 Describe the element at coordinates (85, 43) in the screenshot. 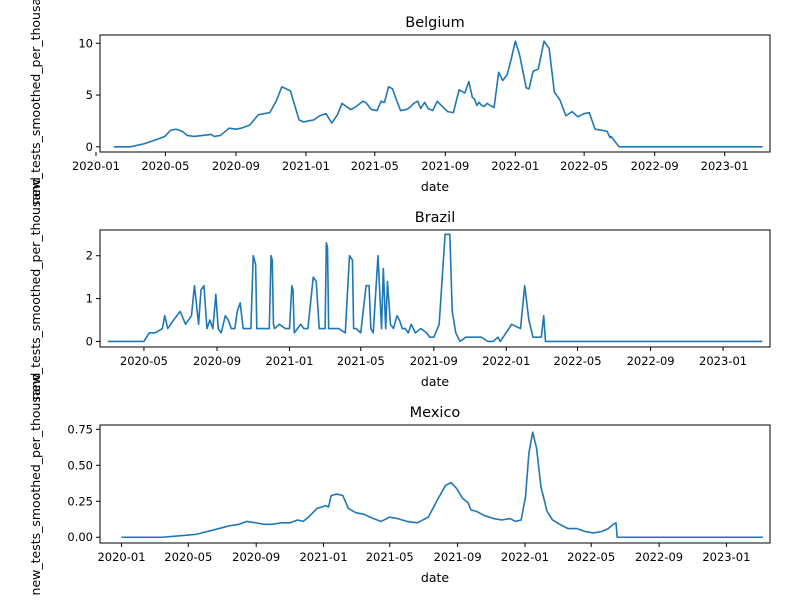

I see `y-tick-label: 10` at that location.